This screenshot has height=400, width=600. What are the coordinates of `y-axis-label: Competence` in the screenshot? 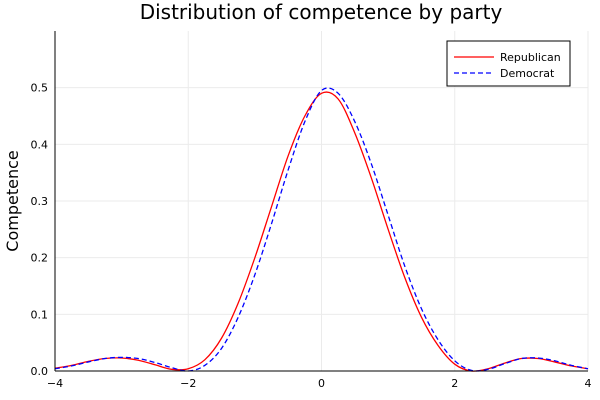 It's located at (12, 200).